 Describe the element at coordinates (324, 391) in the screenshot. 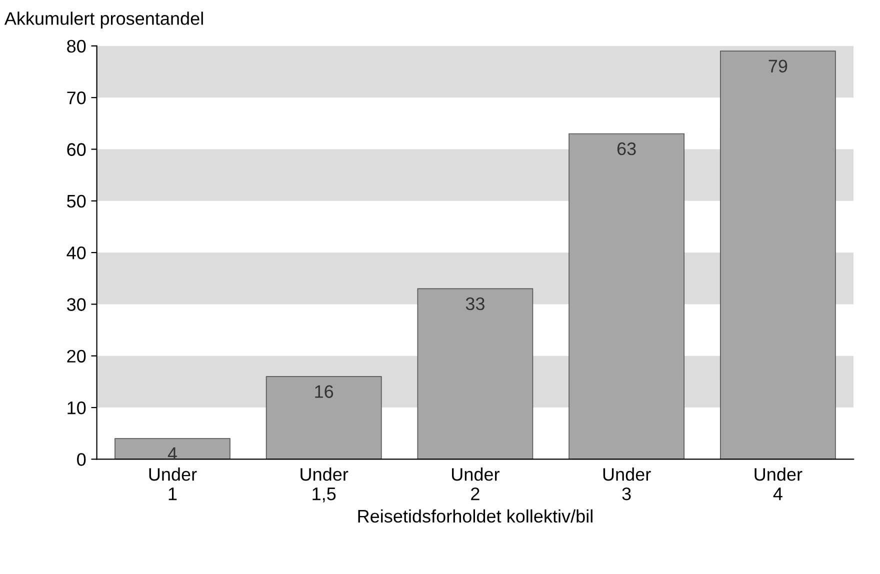

I see `data-label: 16` at that location.